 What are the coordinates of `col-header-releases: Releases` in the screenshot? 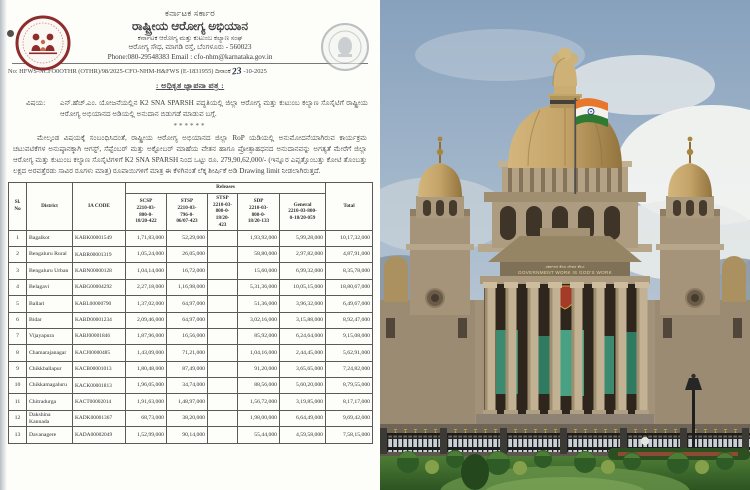 It's located at (225, 187).